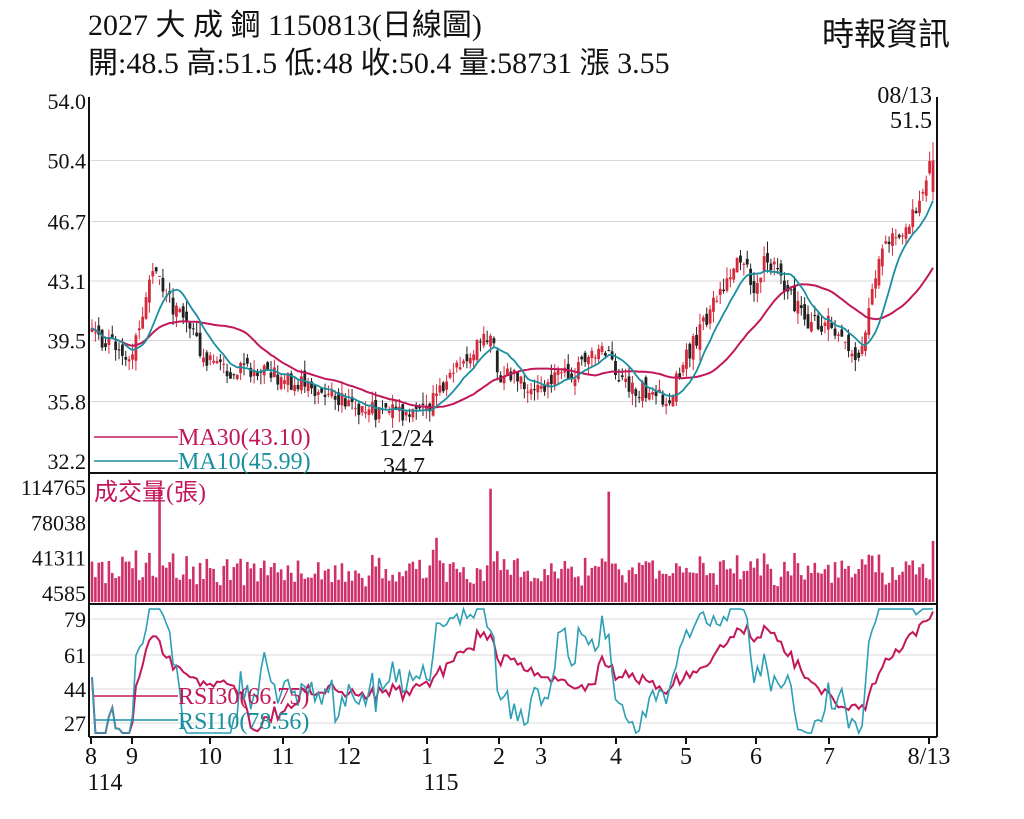  What do you see at coordinates (756, 757) in the screenshot?
I see `x-tick-label: 6` at bounding box center [756, 757].